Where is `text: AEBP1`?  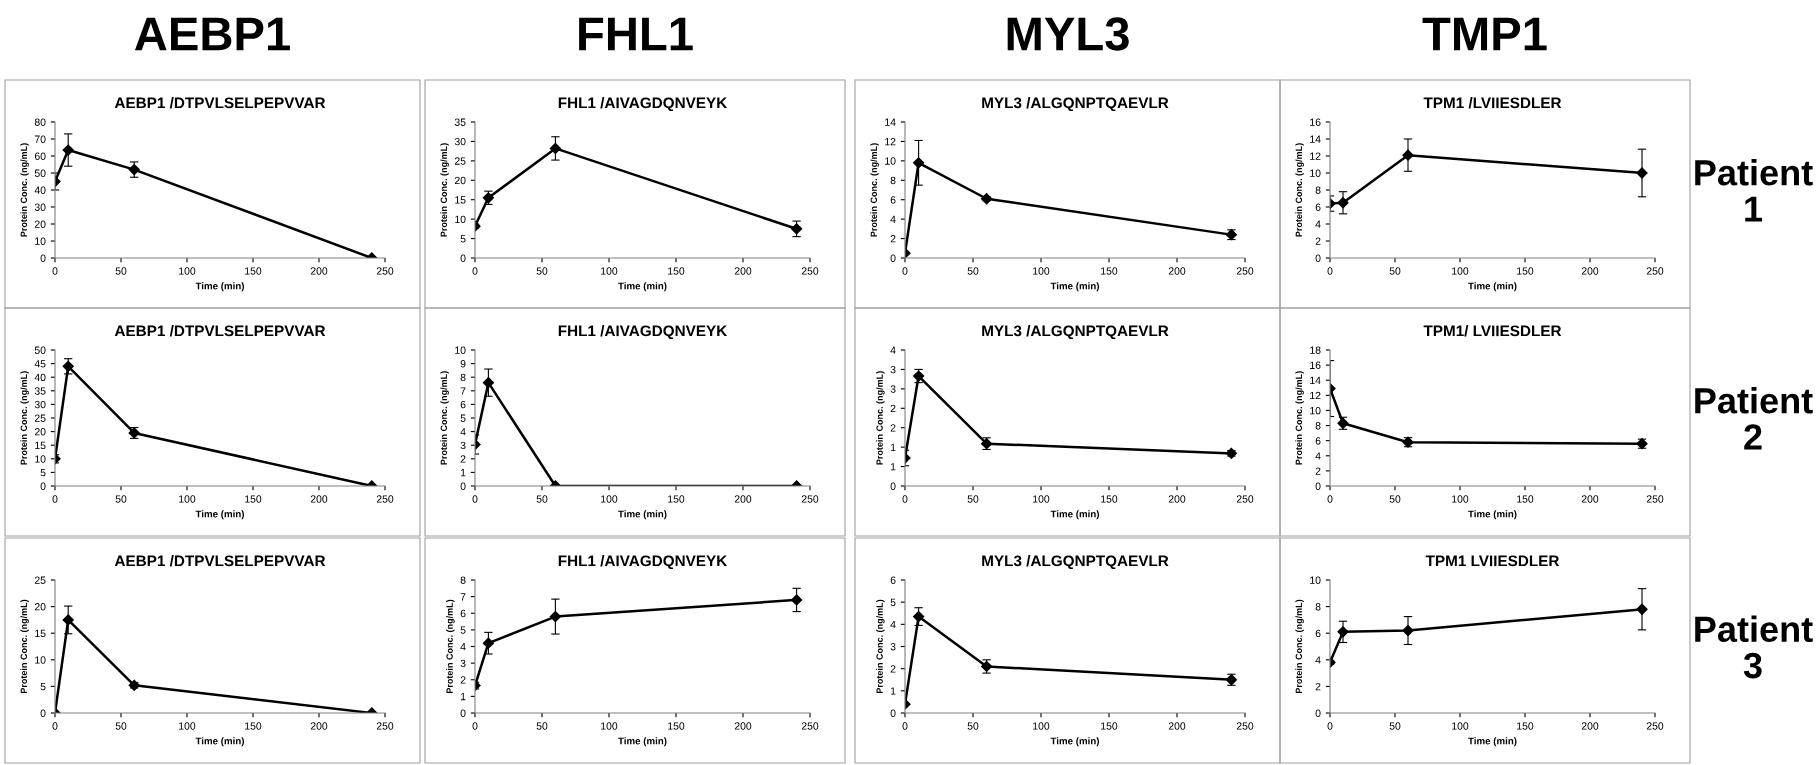 text: AEBP1 is located at coordinates (212, 34).